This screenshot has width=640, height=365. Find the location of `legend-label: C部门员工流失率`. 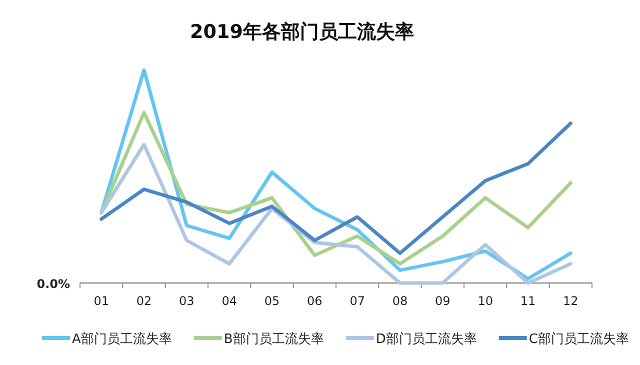

legend-label: C部门员工流失率 is located at coordinates (578, 339).